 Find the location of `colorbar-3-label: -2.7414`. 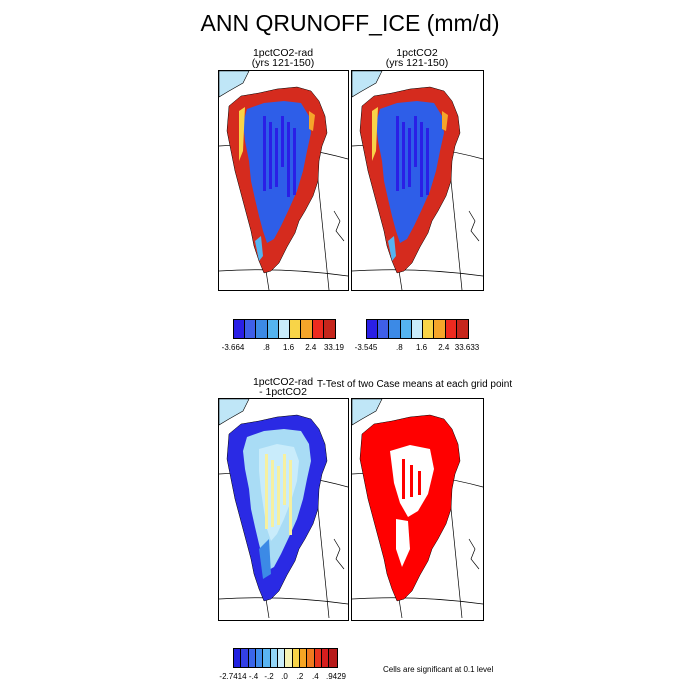

colorbar-3-label: -2.7414 is located at coordinates (233, 676).